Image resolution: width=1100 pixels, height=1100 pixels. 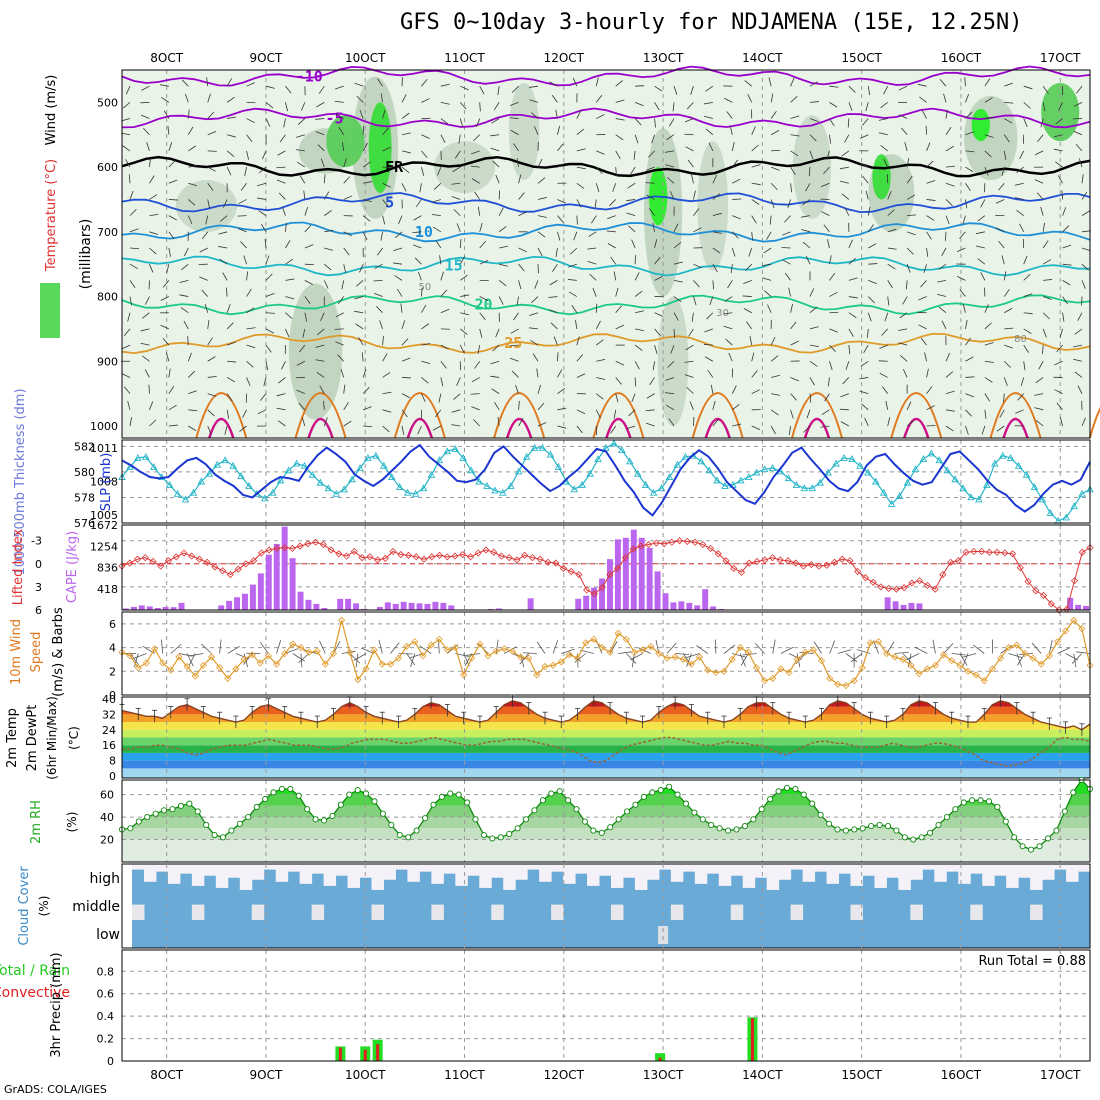 What do you see at coordinates (110, 1061) in the screenshot?
I see `precip-tick: 0` at bounding box center [110, 1061].